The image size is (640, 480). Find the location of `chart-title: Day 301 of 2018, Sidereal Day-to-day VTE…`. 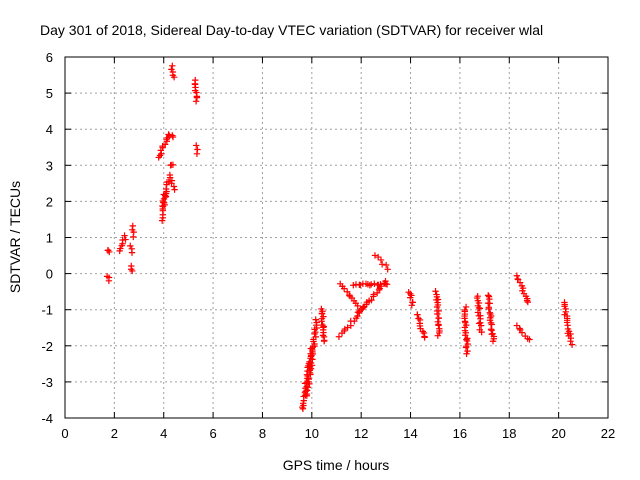

chart-title: Day 301 of 2018, Sidereal Day-to-day VTE… is located at coordinates (291, 30).